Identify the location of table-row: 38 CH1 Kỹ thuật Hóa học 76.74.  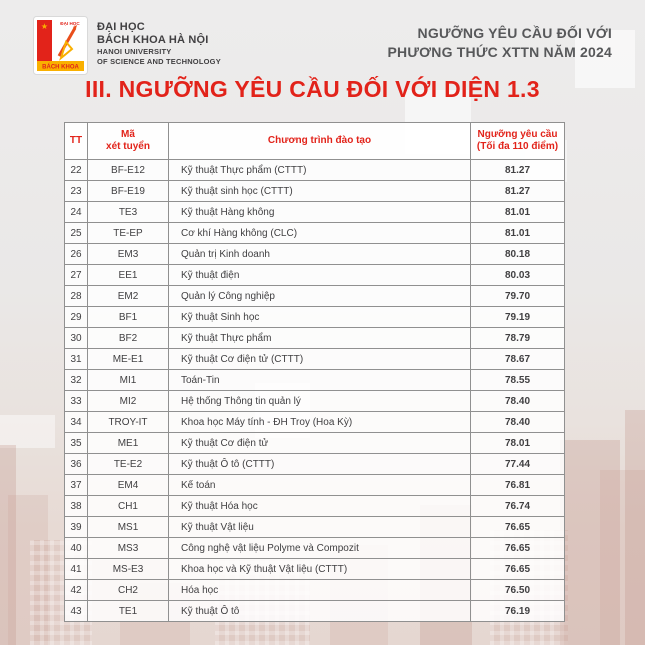
(314, 506).